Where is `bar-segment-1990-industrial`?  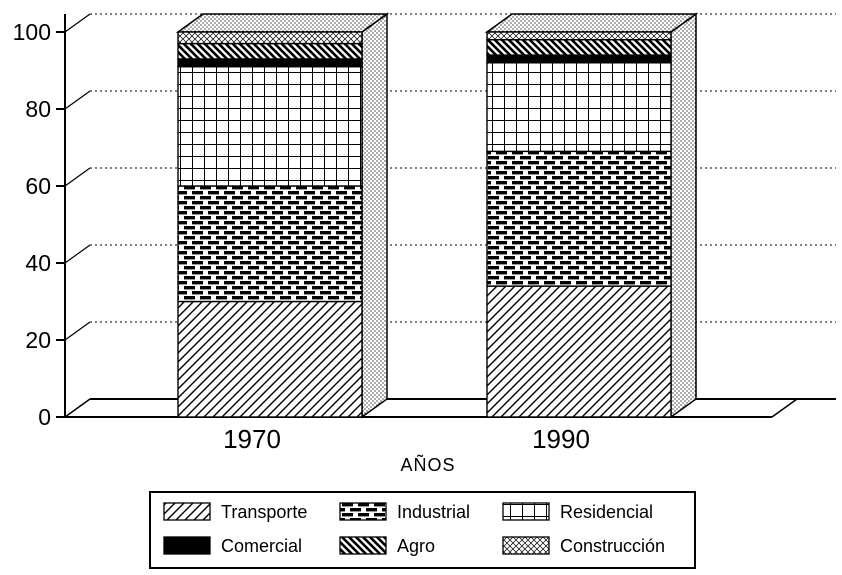
bar-segment-1990-industrial is located at coordinates (579, 218).